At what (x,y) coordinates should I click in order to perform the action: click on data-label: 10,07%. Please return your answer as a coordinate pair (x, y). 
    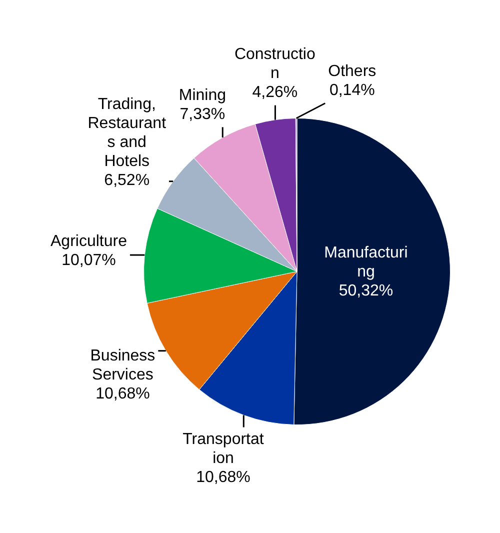
    Looking at the image, I should click on (89, 260).